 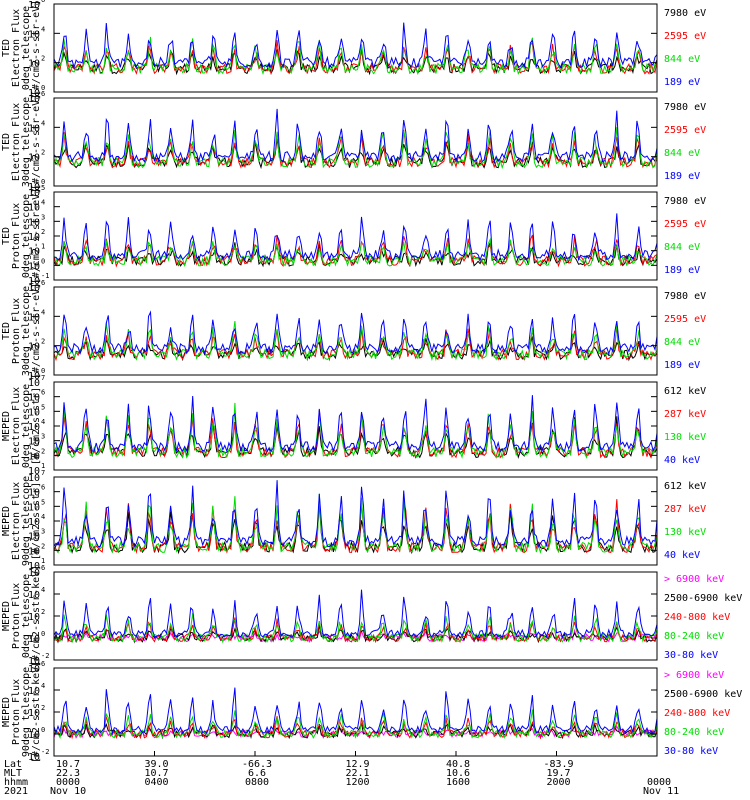 What do you see at coordinates (16, 782) in the screenshot?
I see `x-row-label: hhmm` at bounding box center [16, 782].